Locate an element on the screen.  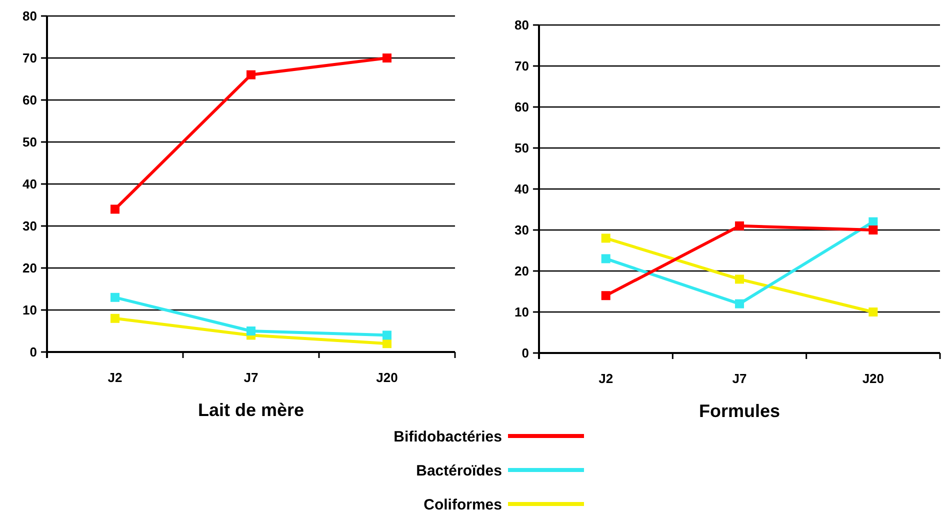
x-axis-title: Lait de mère is located at coordinates (251, 410).